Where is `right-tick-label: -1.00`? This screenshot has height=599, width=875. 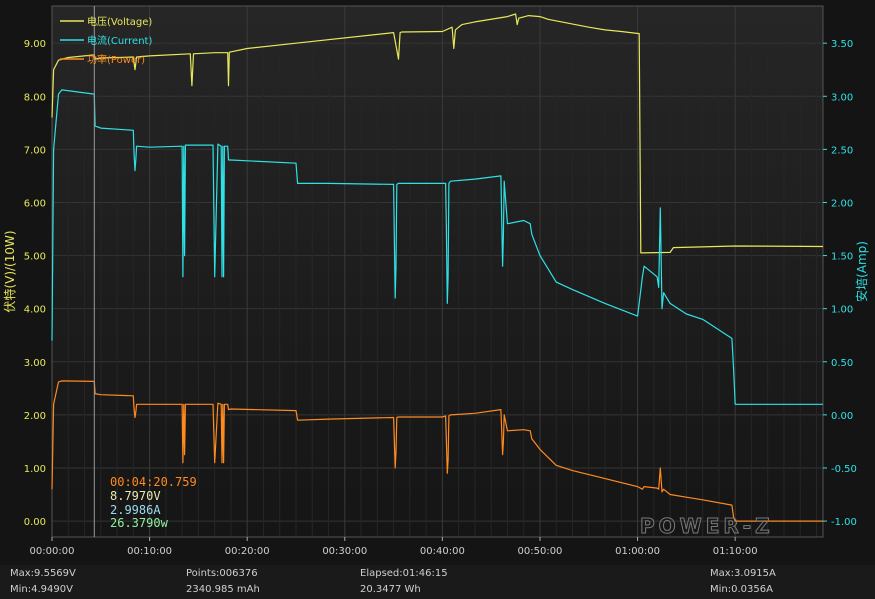
right-tick-label: -1.00 is located at coordinates (844, 522).